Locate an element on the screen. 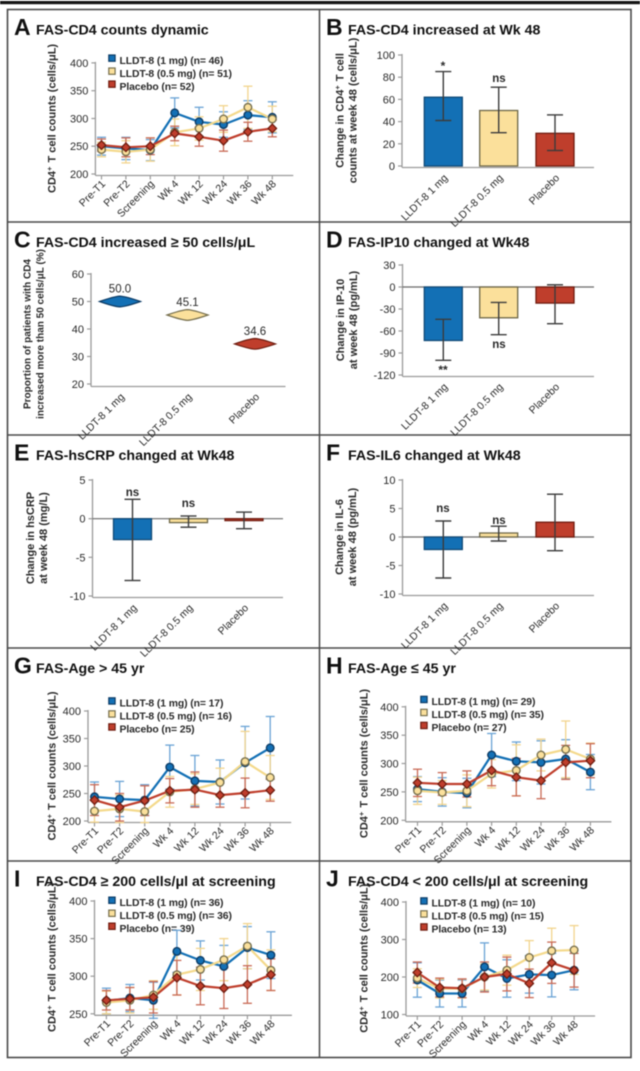 This screenshot has width=640, height=1071. svg-text: D is located at coordinates (334, 240).